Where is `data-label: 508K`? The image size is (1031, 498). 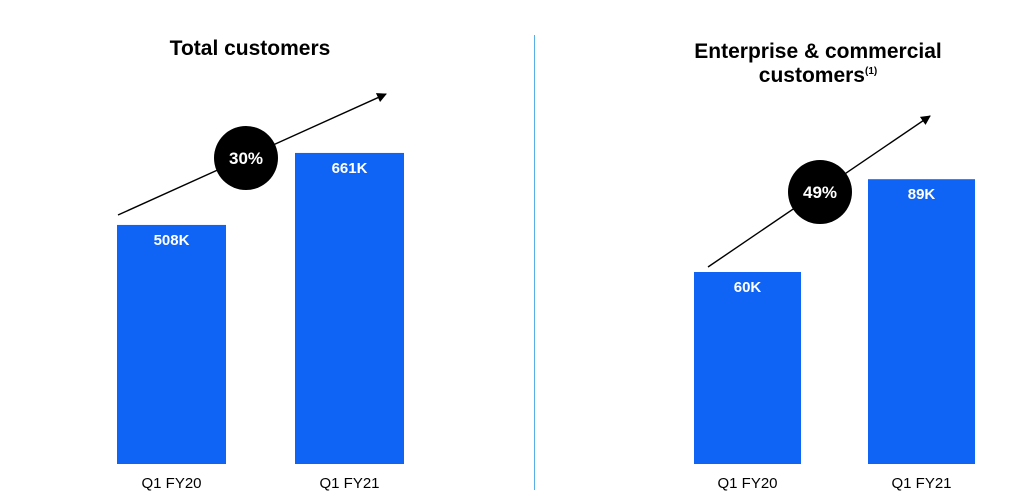 data-label: 508K is located at coordinates (172, 240).